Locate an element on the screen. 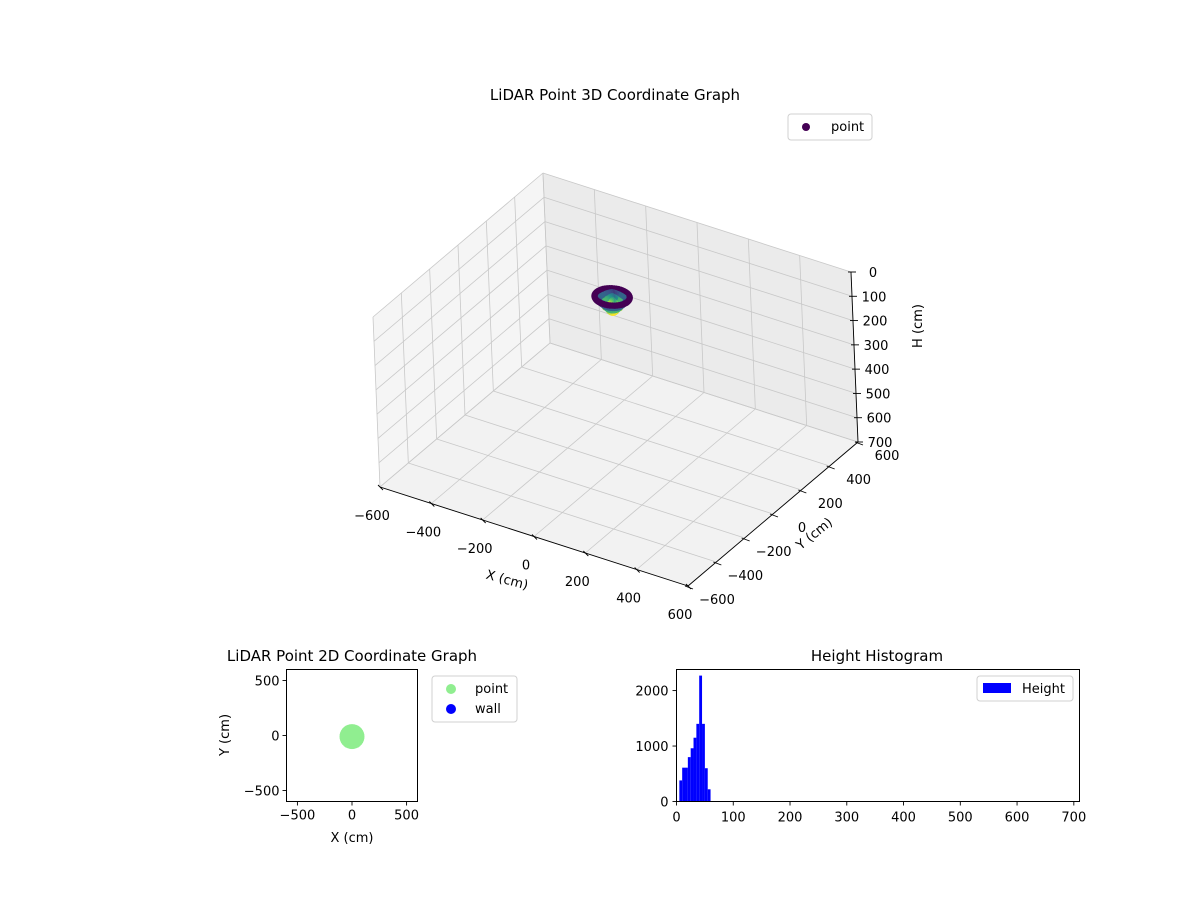  chart-3d-h-tick-label: 500 is located at coordinates (878, 394).